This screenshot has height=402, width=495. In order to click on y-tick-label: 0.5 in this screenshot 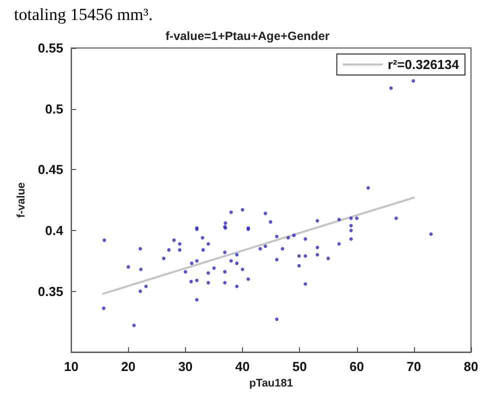, I will do `click(54, 108)`.